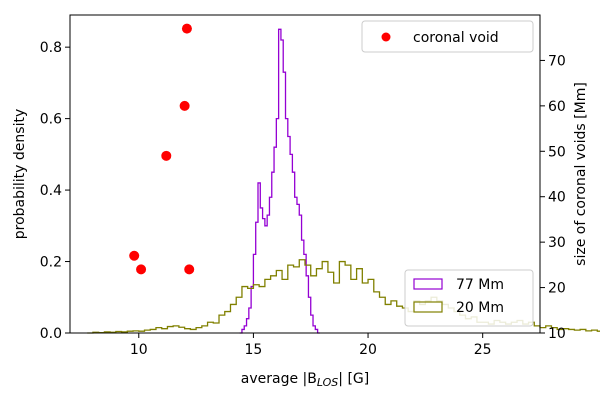  Describe the element at coordinates (557, 152) in the screenshot. I see `y-right-tick-label: 50` at that location.